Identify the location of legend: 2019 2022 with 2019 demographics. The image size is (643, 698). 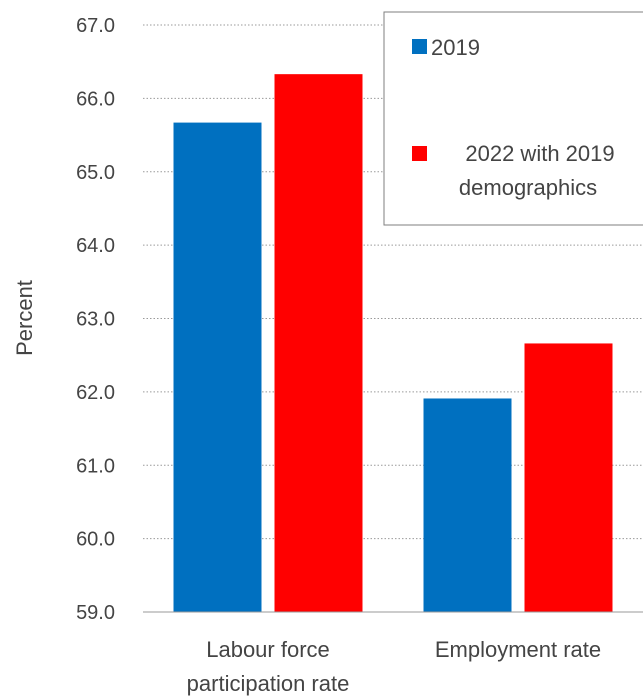
(513, 118).